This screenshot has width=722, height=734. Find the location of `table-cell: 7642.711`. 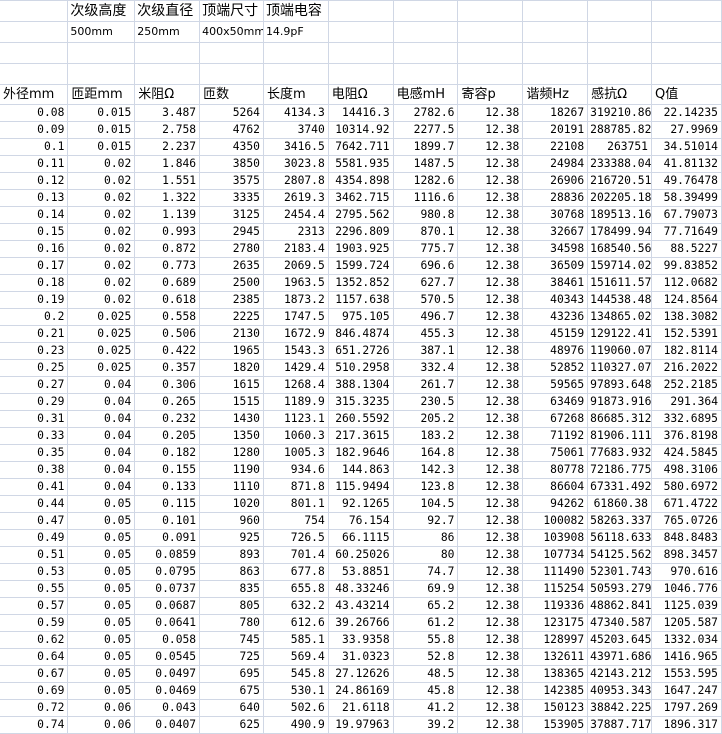

table-cell: 7642.711 is located at coordinates (361, 147).